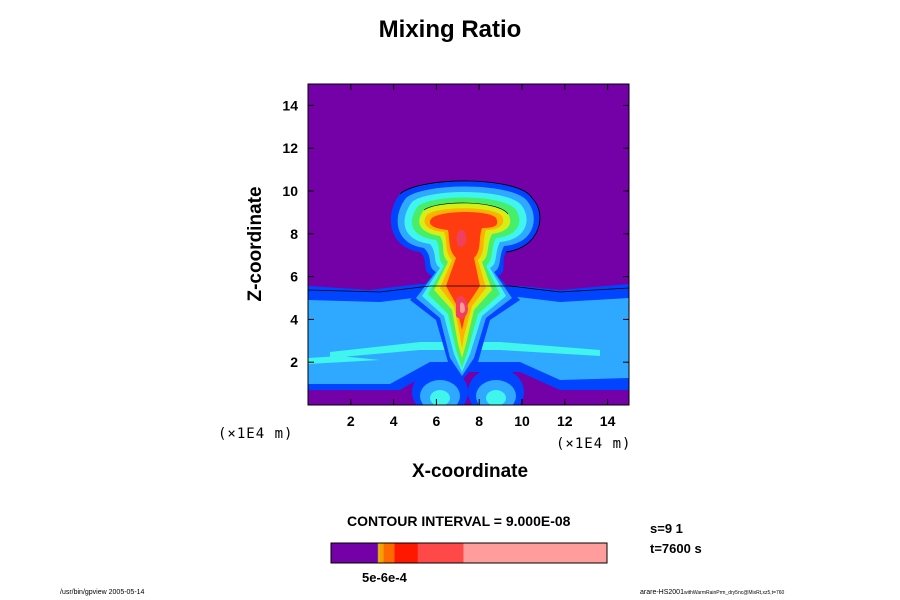  I want to click on x-axis-label: X-coordinate, so click(470, 471).